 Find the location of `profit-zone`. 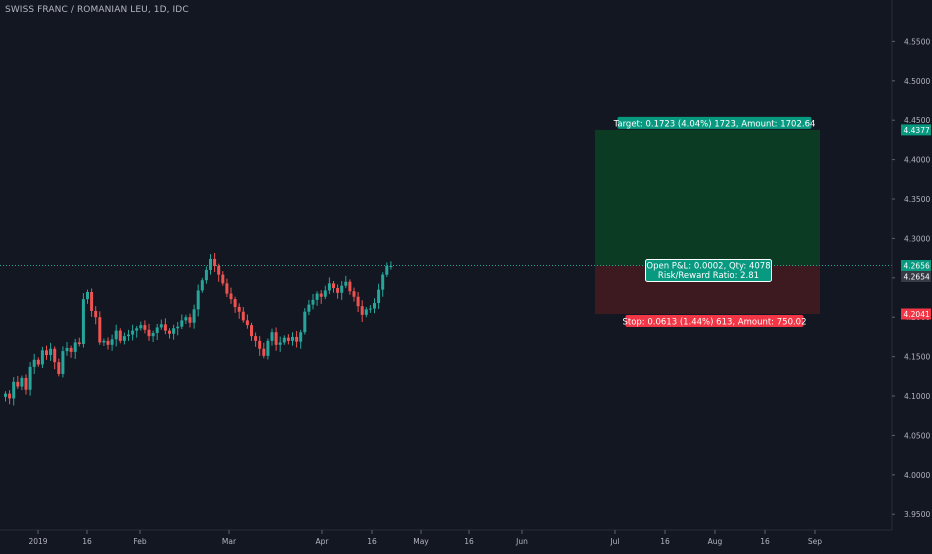

profit-zone is located at coordinates (707, 197).